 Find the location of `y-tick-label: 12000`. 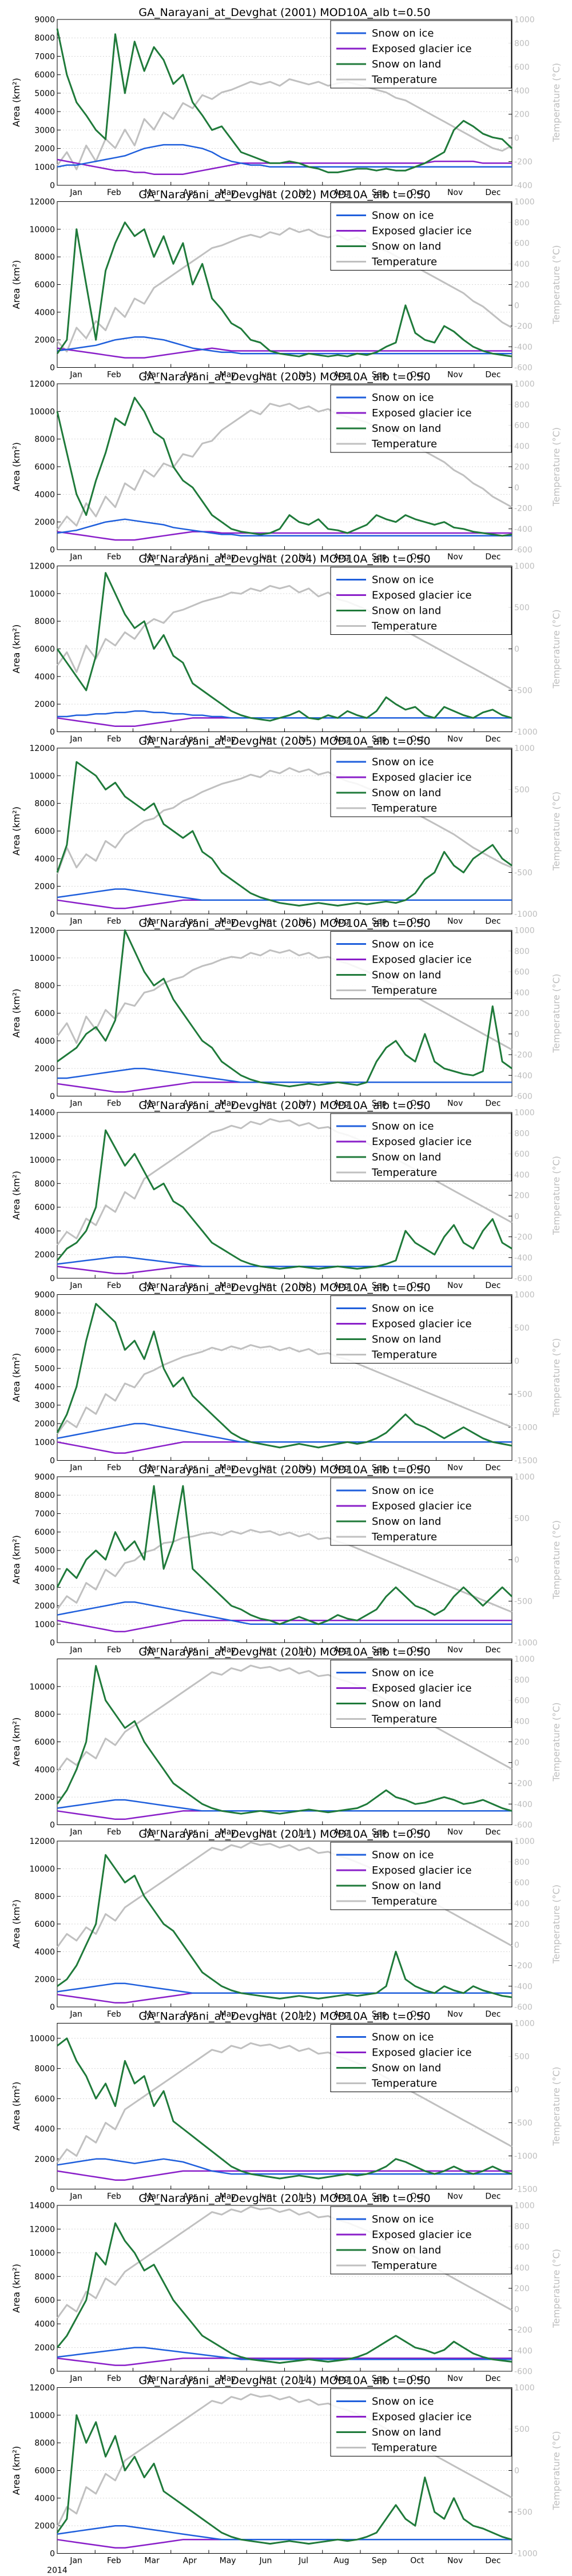

y-tick-label: 12000 is located at coordinates (42, 1841).